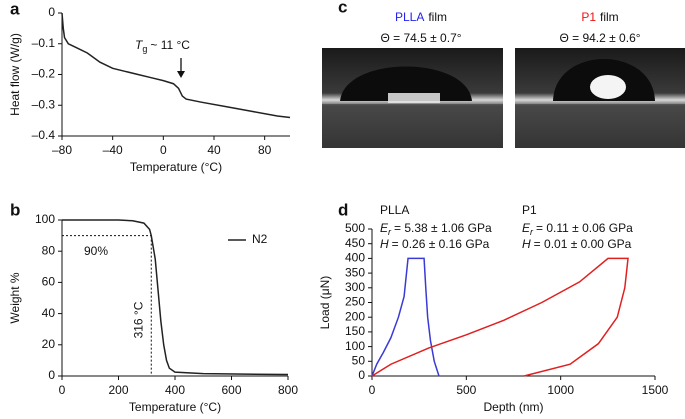  What do you see at coordinates (443, 228) in the screenshot?
I see `property-text: = 5.38 ± 1.06 GPa` at bounding box center [443, 228].